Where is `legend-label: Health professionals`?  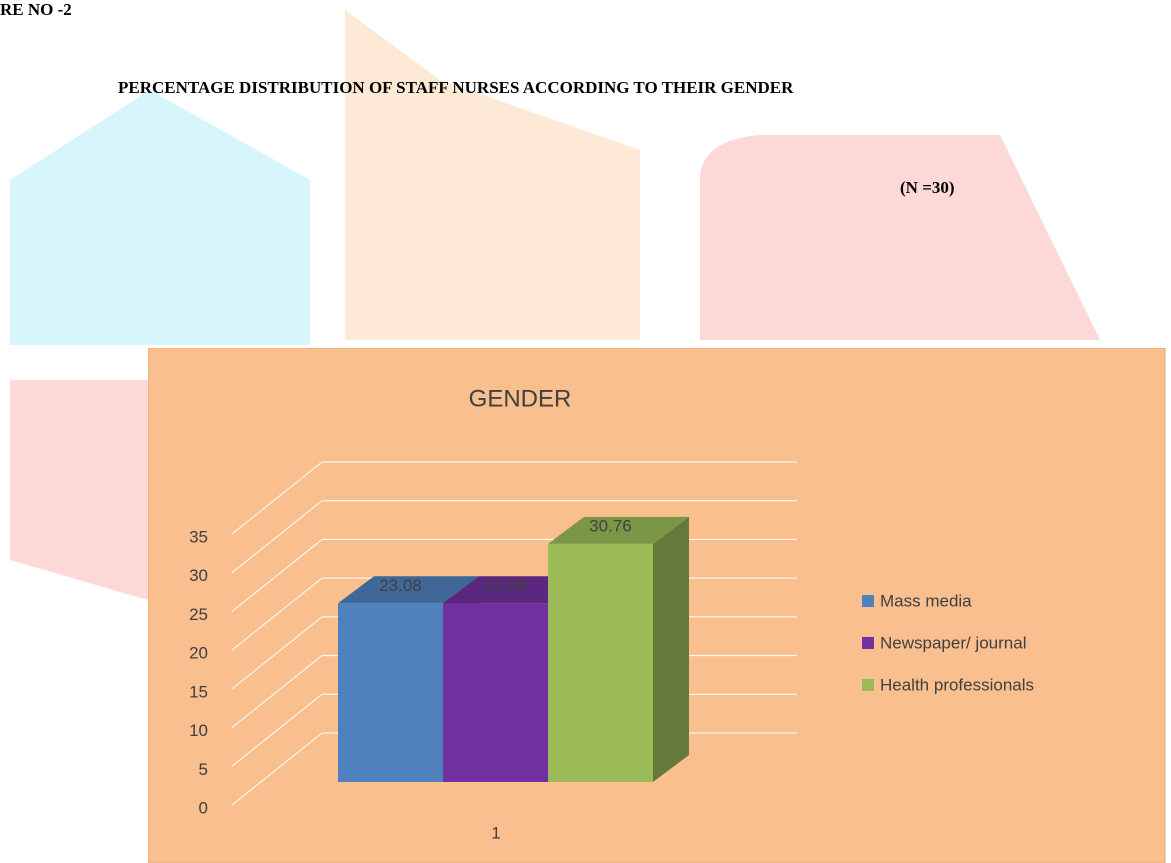
legend-label: Health professionals is located at coordinates (957, 684).